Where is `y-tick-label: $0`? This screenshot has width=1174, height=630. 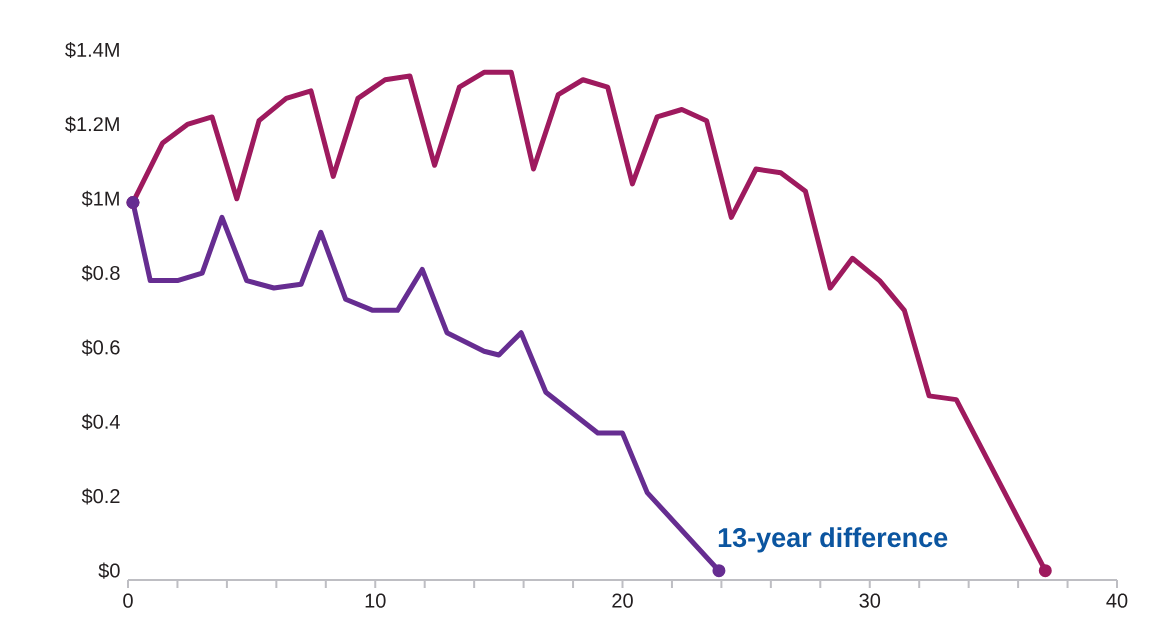
y-tick-label: $0 is located at coordinates (109, 570).